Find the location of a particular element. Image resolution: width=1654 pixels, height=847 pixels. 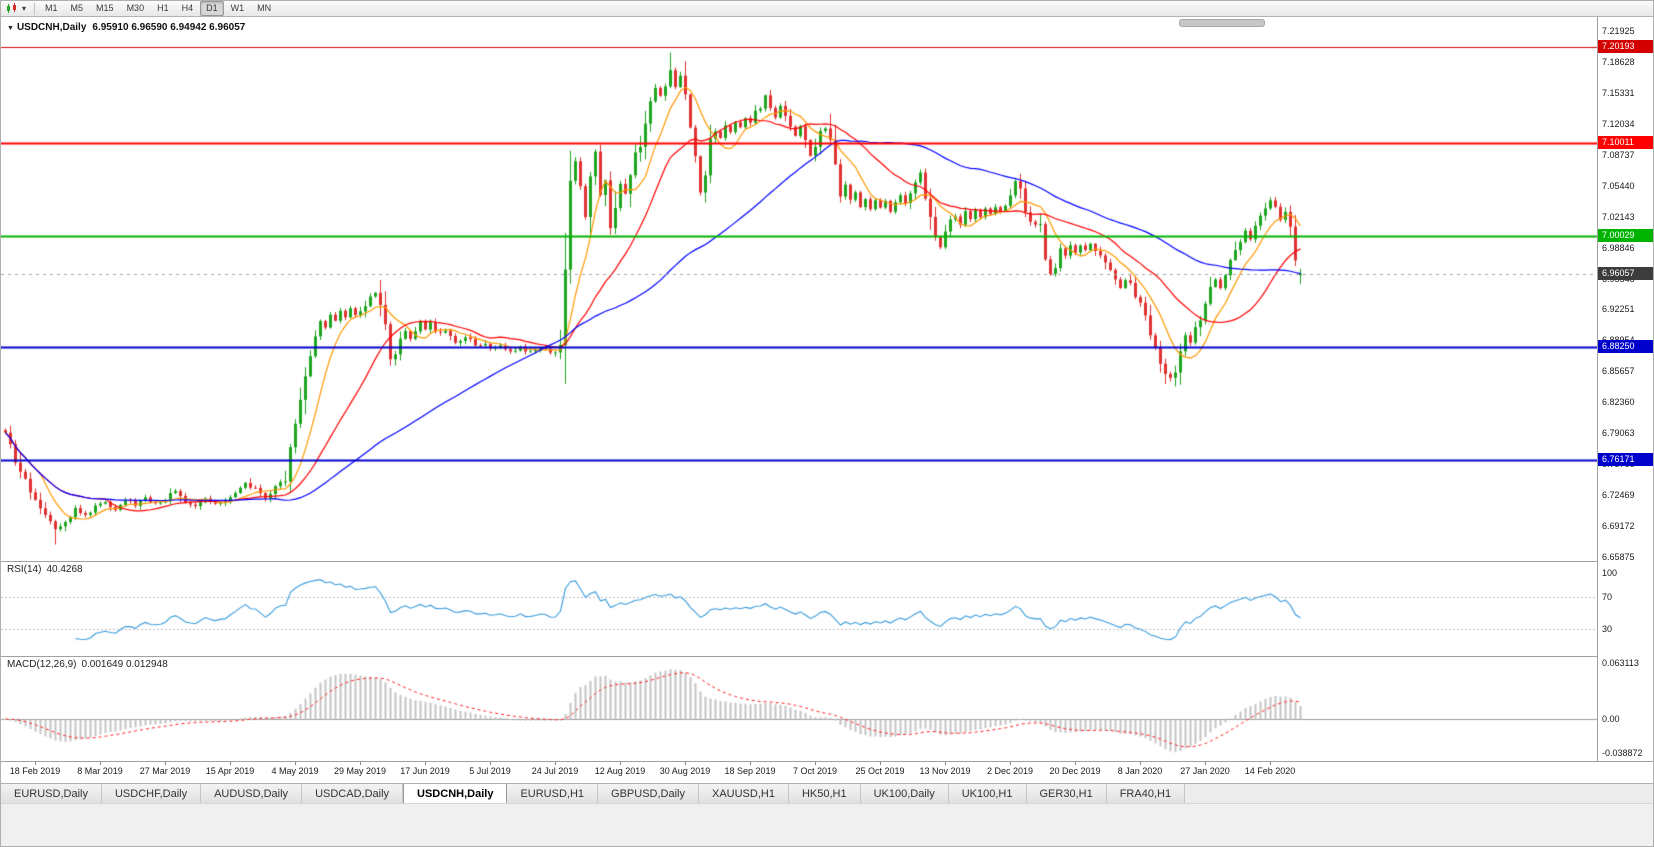

tab-eurusd-daily: EURUSD,Daily is located at coordinates (51, 793).